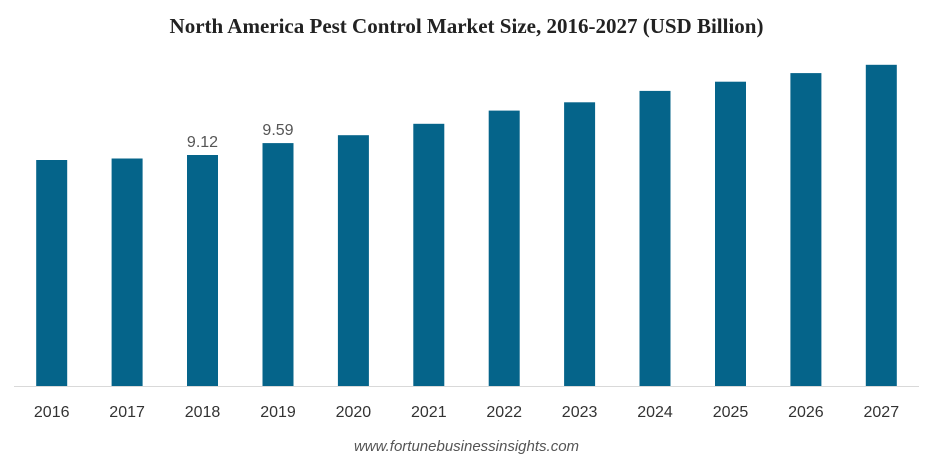 The height and width of the screenshot is (465, 933). What do you see at coordinates (504, 248) in the screenshot?
I see `bar-2022` at bounding box center [504, 248].